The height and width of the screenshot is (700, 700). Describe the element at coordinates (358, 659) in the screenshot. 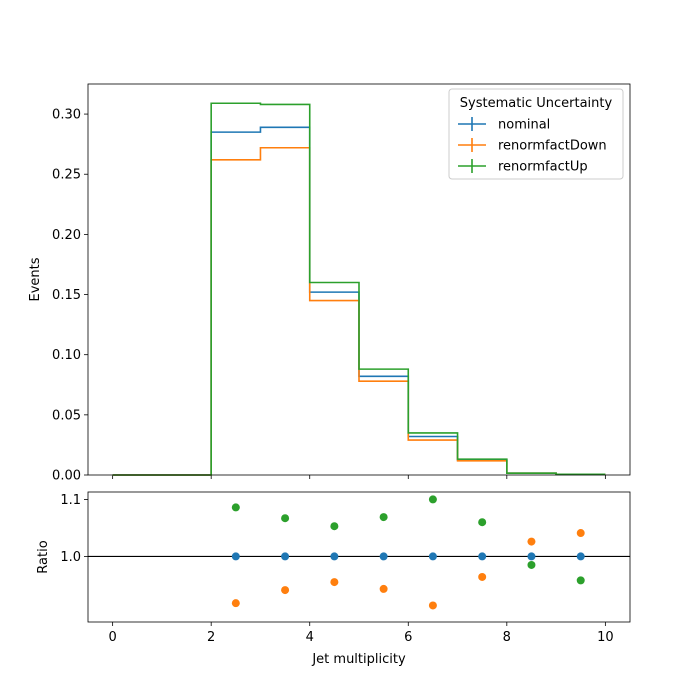

I see `x-axis-label: Jet multiplicity` at that location.